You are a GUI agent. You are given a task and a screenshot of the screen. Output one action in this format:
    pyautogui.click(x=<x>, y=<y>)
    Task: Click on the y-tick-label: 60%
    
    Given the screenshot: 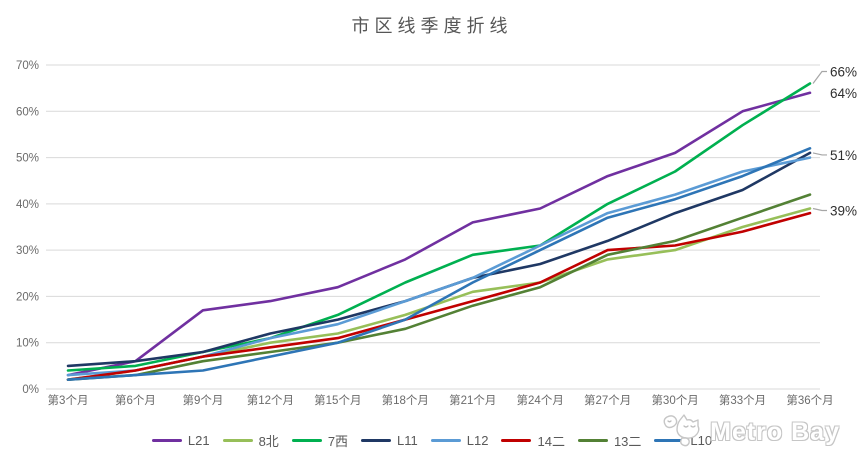 What is the action you would take?
    pyautogui.click(x=27, y=112)
    